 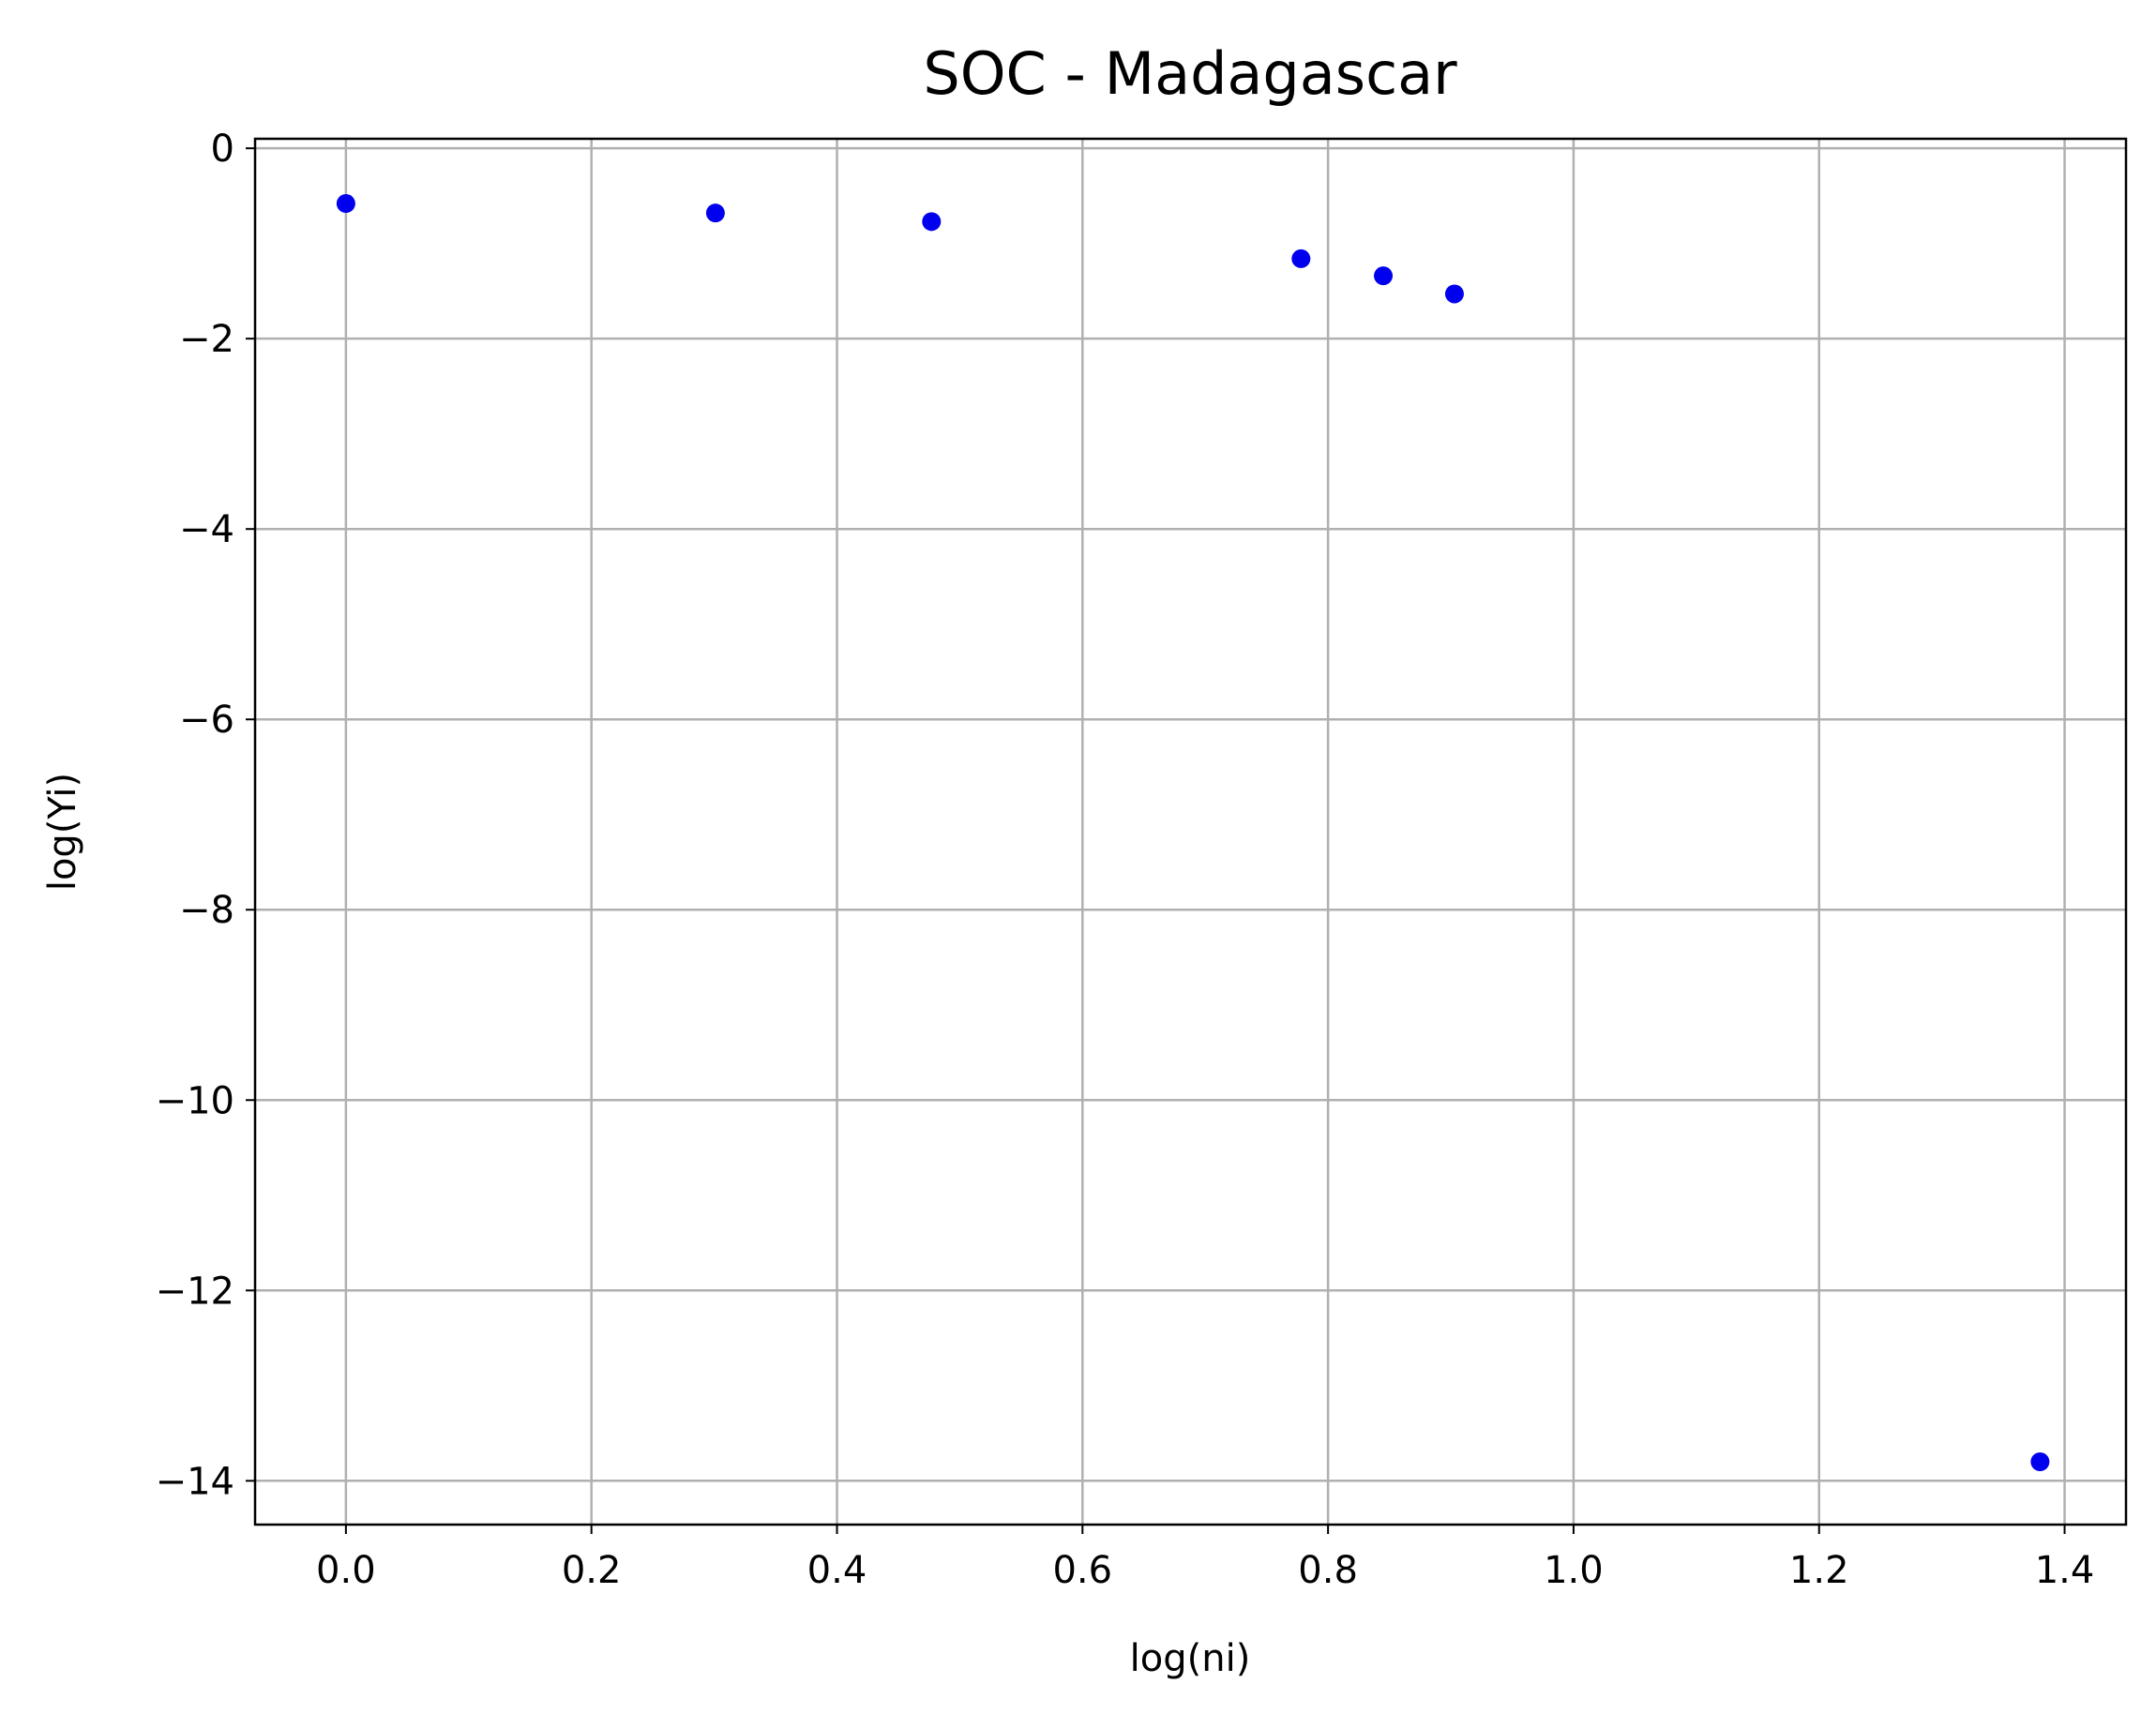 What do you see at coordinates (1819, 1571) in the screenshot?
I see `x-tick-label: 1.2` at bounding box center [1819, 1571].